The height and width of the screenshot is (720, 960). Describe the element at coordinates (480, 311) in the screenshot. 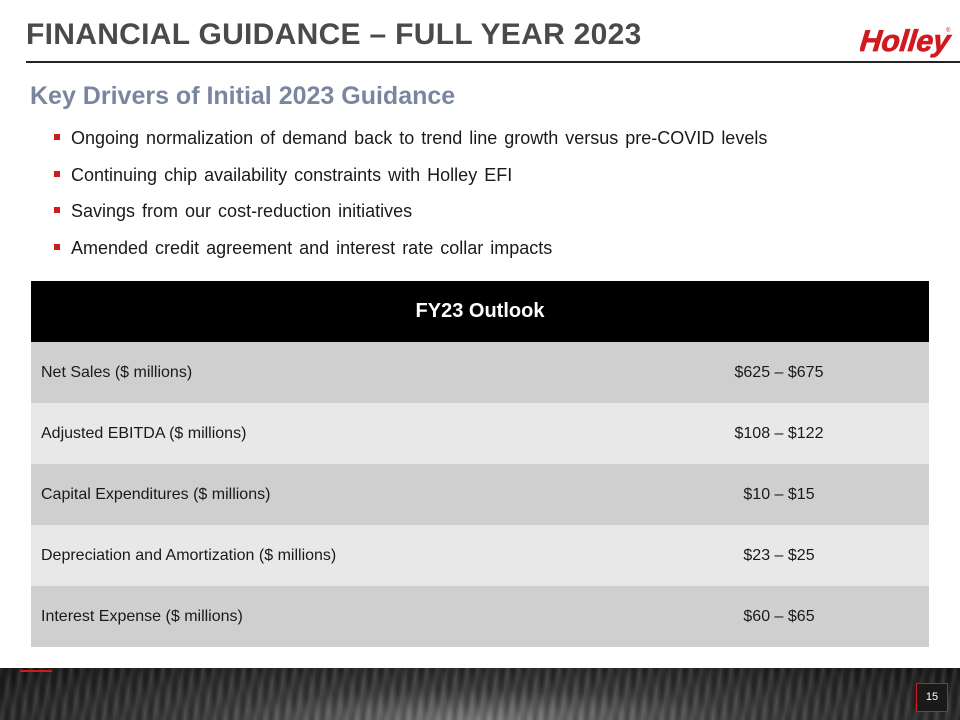

I see `table-header: FY23 Outlook` at that location.